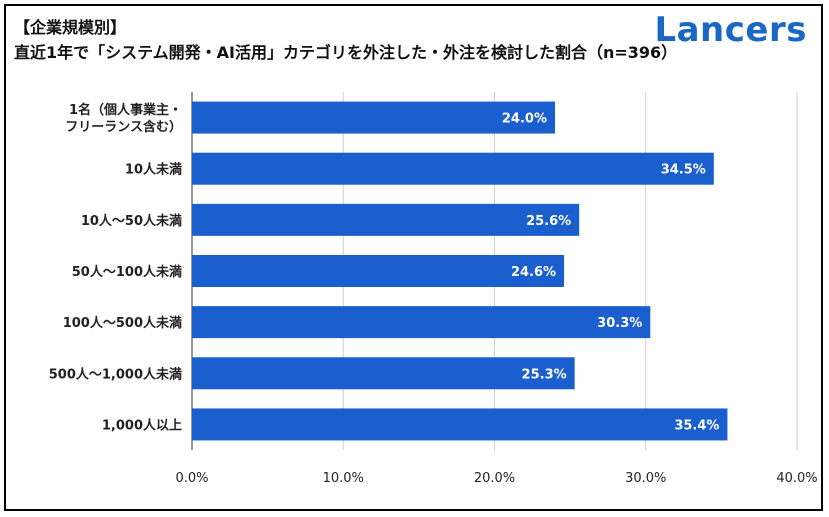 Image resolution: width=829 pixels, height=517 pixels. Describe the element at coordinates (494, 478) in the screenshot. I see `x-tick-label: 20.0%` at that location.